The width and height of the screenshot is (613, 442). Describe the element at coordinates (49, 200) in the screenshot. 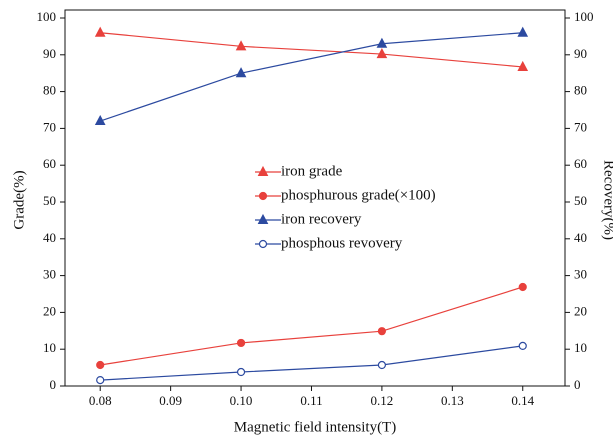

I see `y-tick-label: 50` at that location.